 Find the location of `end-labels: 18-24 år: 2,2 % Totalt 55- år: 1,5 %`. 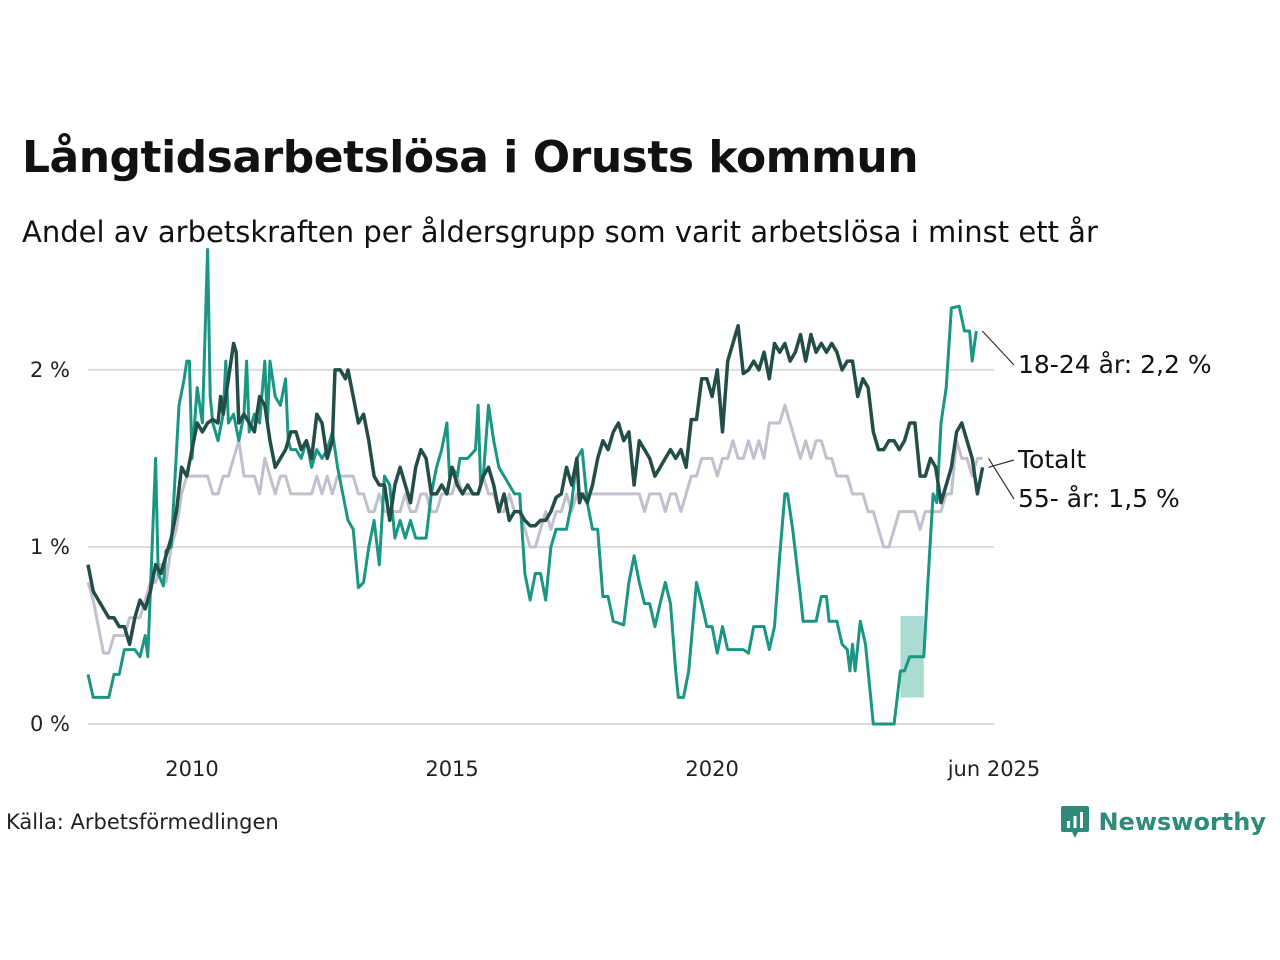

end-labels: 18-24 år: 2,2 % Totalt 55- år: 1,5 % is located at coordinates (1096, 421).